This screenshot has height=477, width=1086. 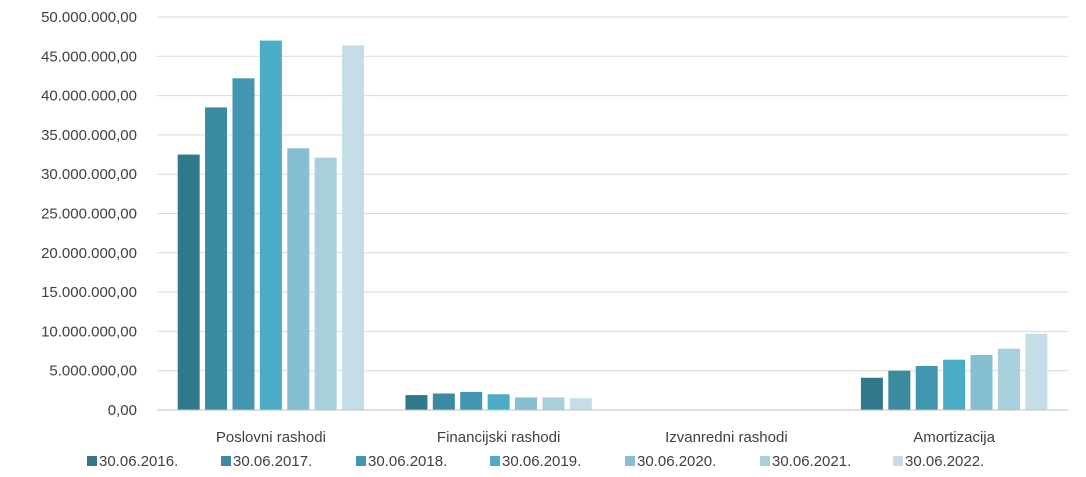 What do you see at coordinates (89, 174) in the screenshot?
I see `y-tick-label: 30.000.000,00` at bounding box center [89, 174].